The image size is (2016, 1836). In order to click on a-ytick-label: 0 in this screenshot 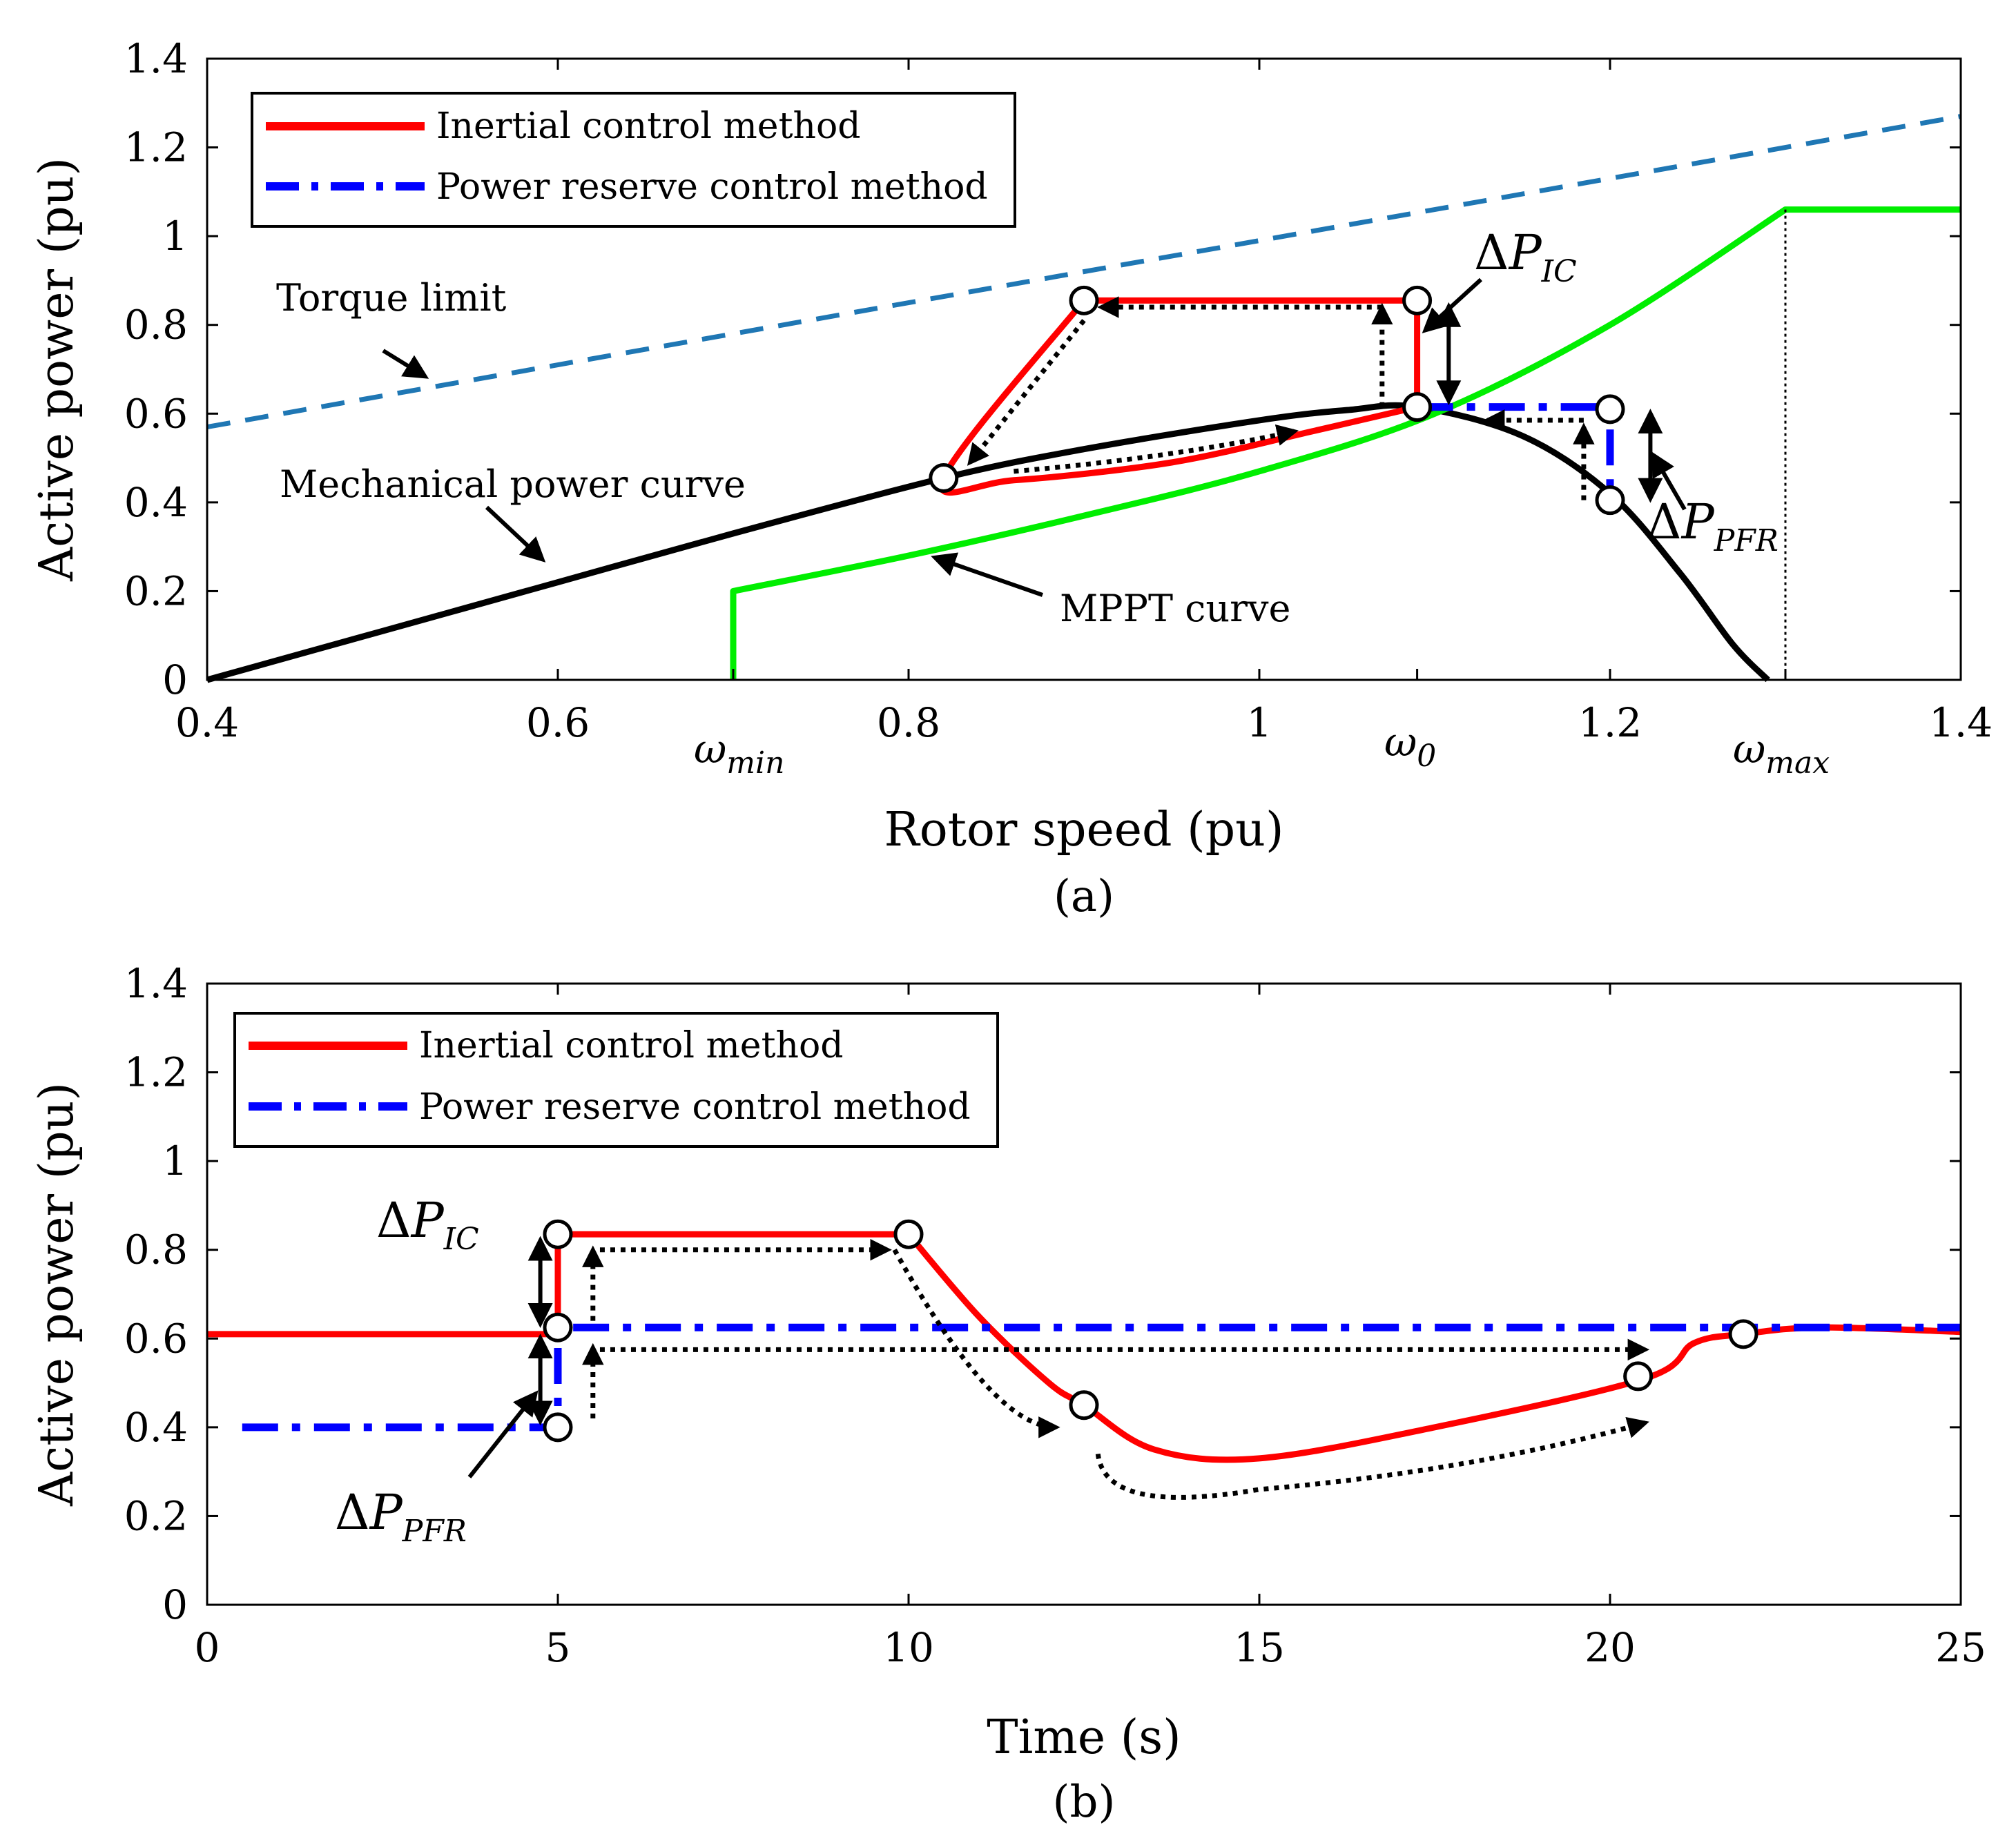, I will do `click(175, 679)`.